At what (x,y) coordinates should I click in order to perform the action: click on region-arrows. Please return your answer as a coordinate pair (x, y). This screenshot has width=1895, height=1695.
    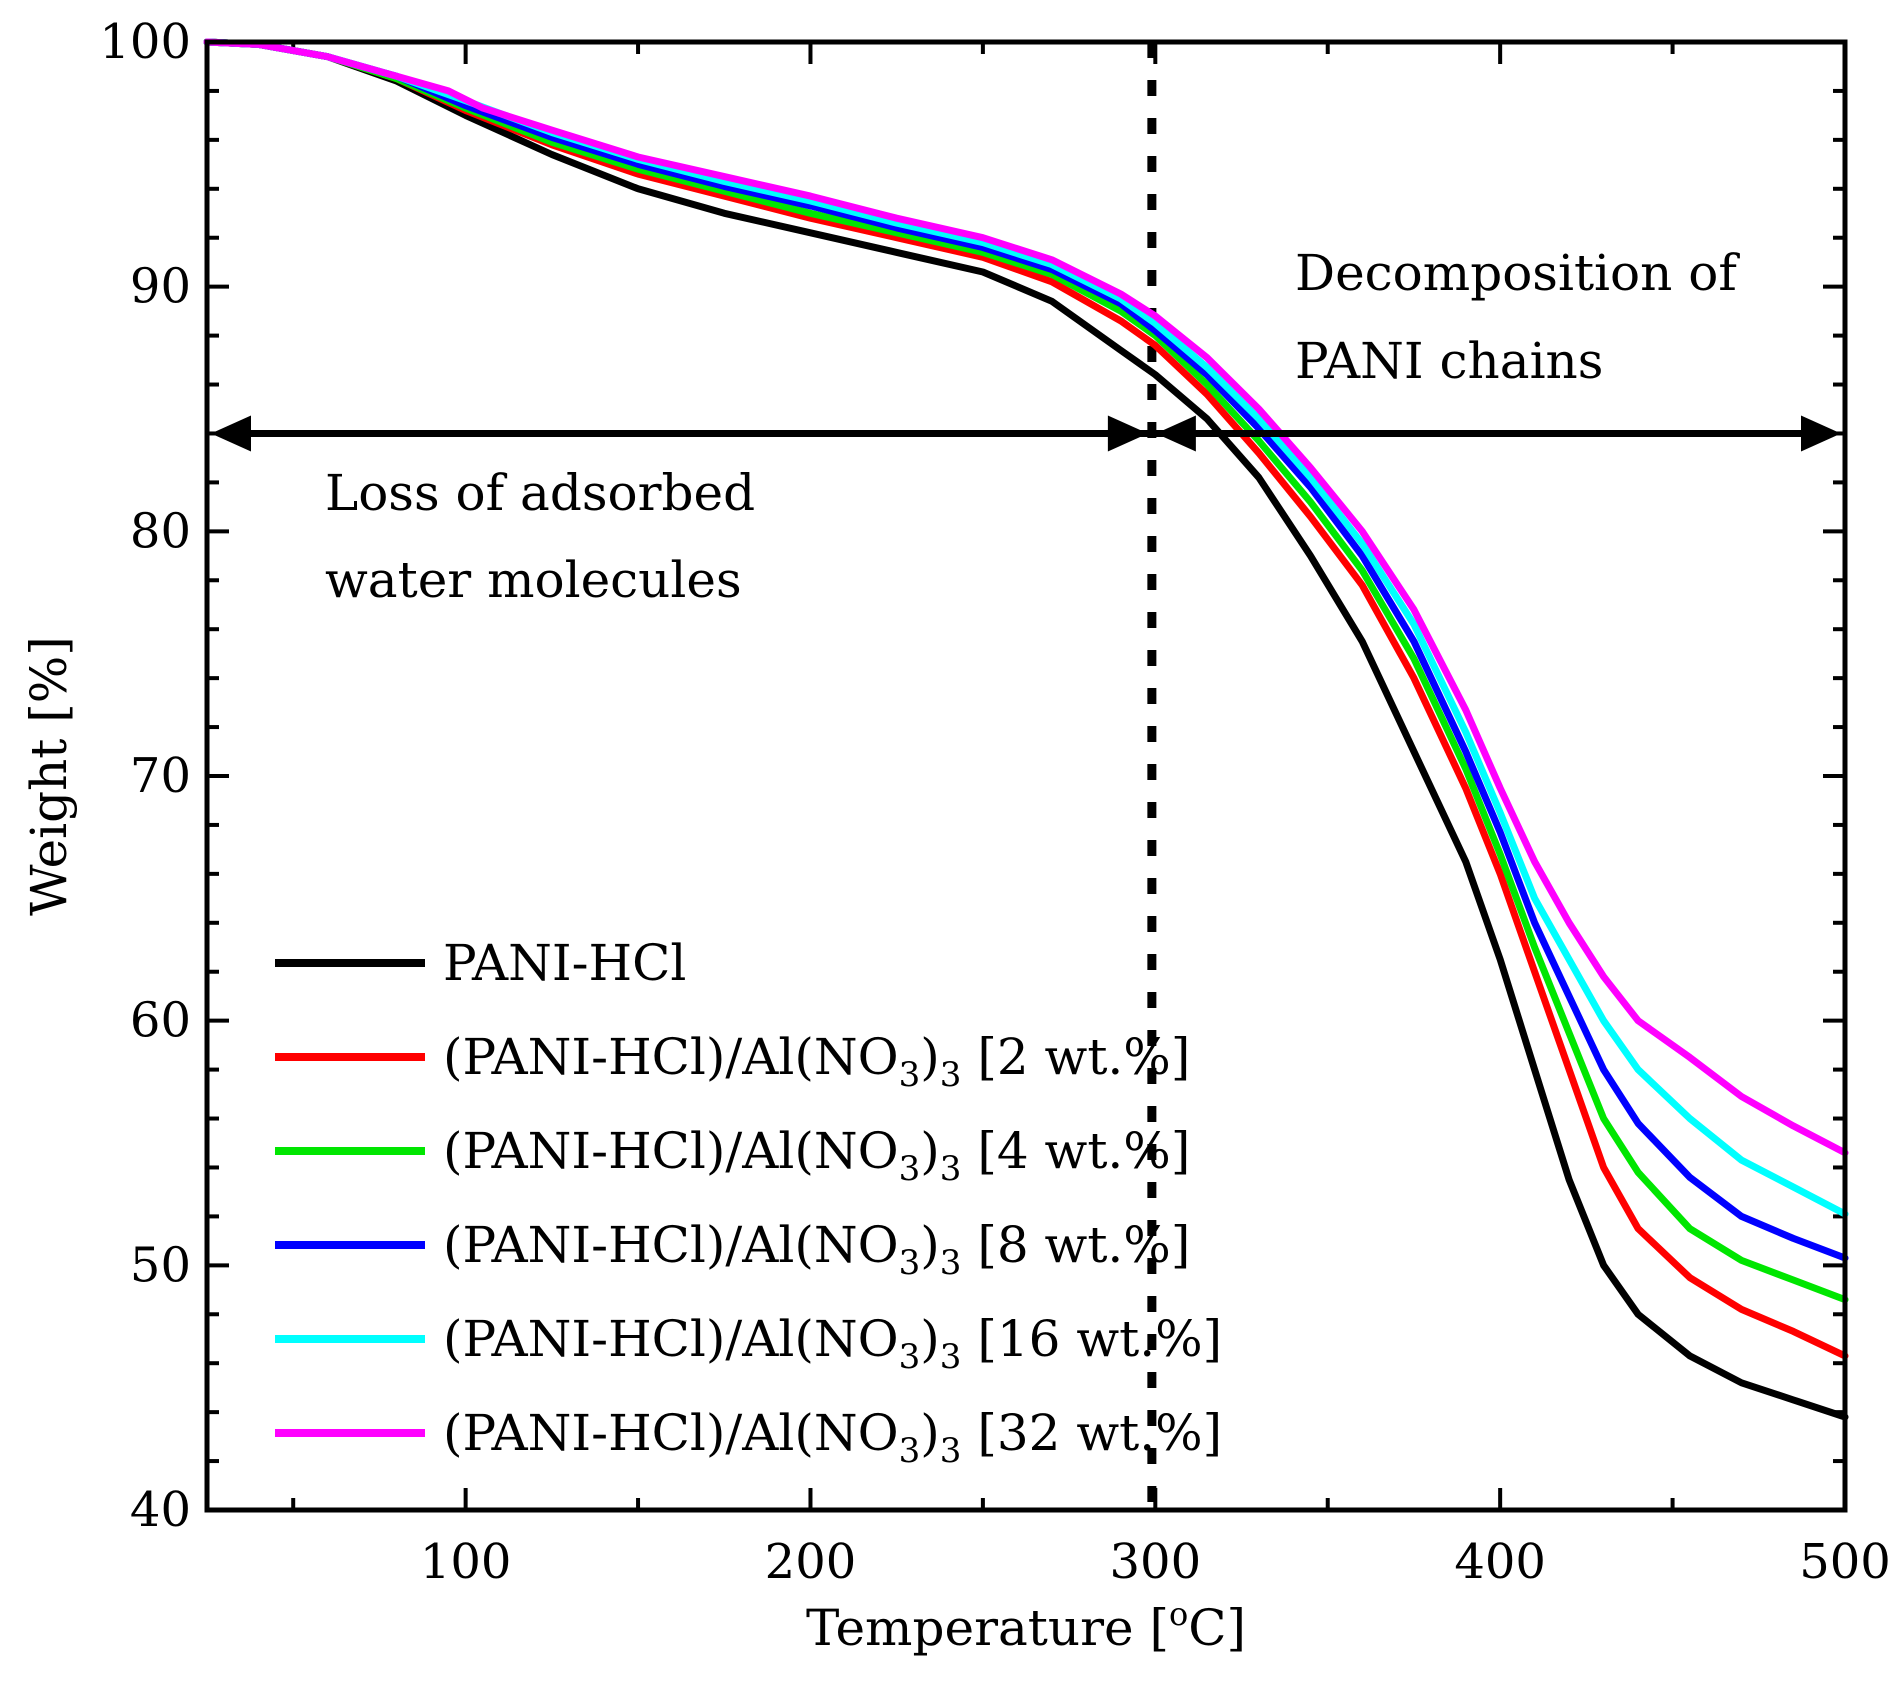
    Looking at the image, I should click on (1026, 433).